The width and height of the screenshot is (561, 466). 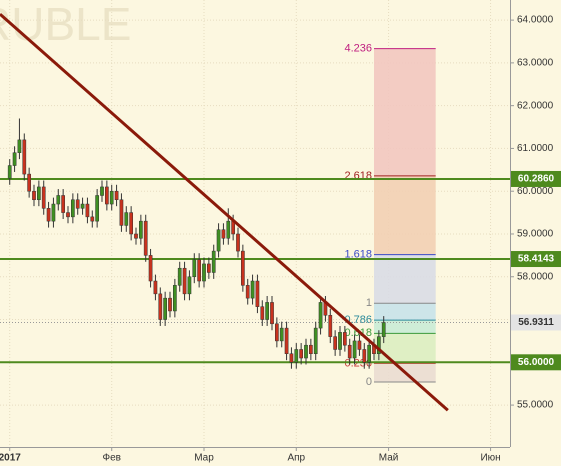 What do you see at coordinates (358, 255) in the screenshot?
I see `fib-label: 1.618` at bounding box center [358, 255].